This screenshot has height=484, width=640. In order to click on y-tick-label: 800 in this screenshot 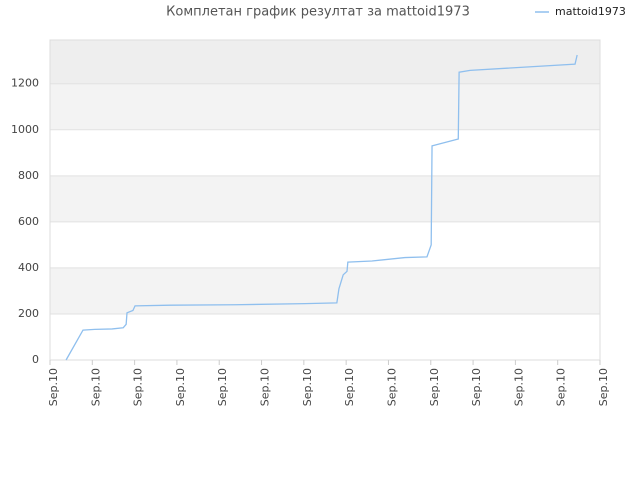, I will do `click(28, 175)`.